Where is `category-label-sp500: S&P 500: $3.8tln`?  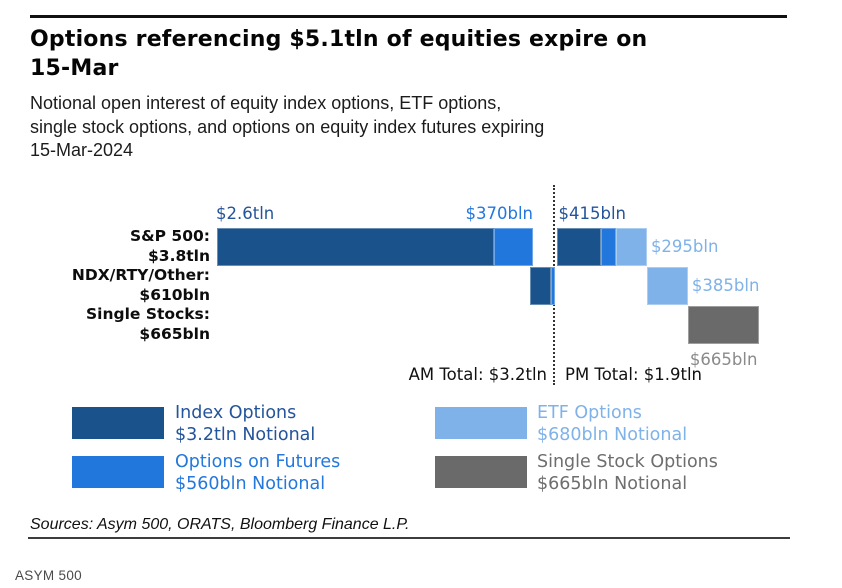 category-label-sp500: S&P 500: $3.8tln is located at coordinates (170, 246).